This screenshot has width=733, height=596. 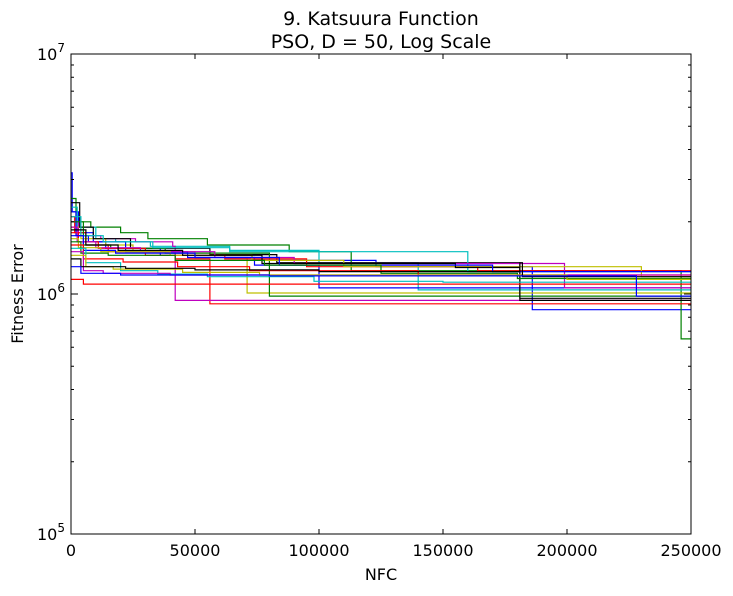 I want to click on chart-title: 9. Katsuura Function, so click(x=381, y=19).